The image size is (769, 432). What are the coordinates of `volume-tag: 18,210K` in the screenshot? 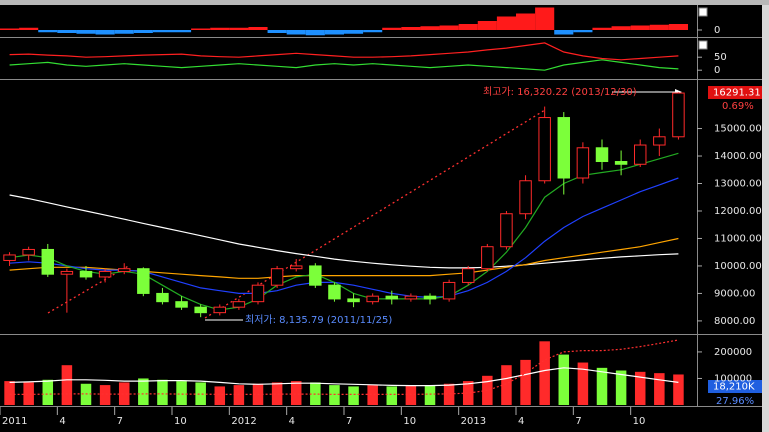 It's located at (734, 387).